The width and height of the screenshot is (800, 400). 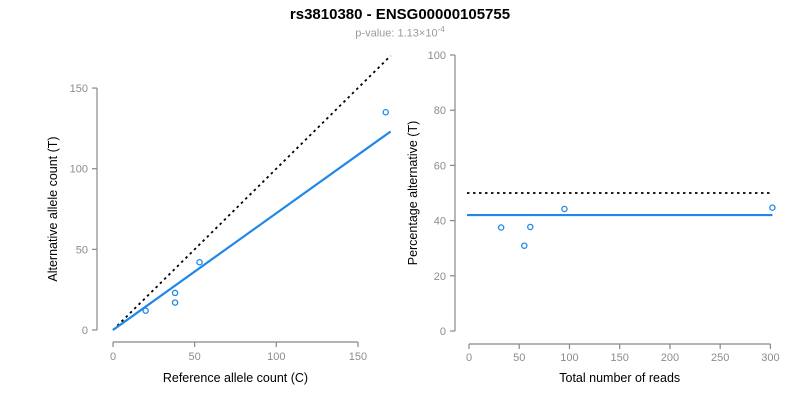 I want to click on y-axis: 0 20 40 60 80 100, so click(x=442, y=194).